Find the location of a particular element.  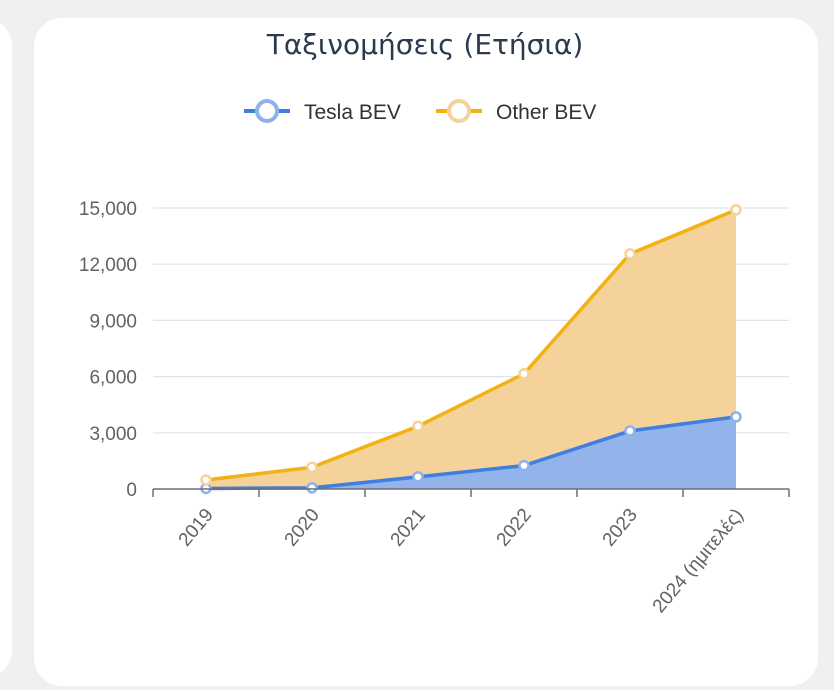

line-tesla is located at coordinates (471, 453).